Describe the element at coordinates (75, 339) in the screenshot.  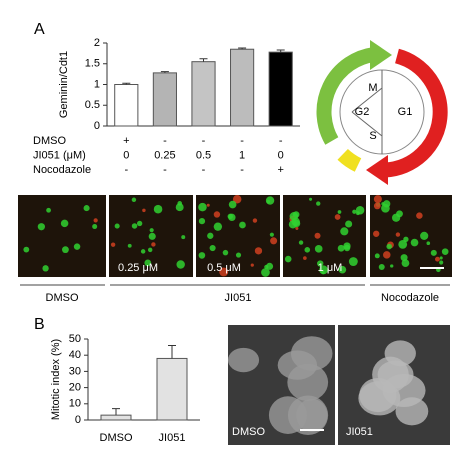
I see `y-tick-label: 50` at that location.